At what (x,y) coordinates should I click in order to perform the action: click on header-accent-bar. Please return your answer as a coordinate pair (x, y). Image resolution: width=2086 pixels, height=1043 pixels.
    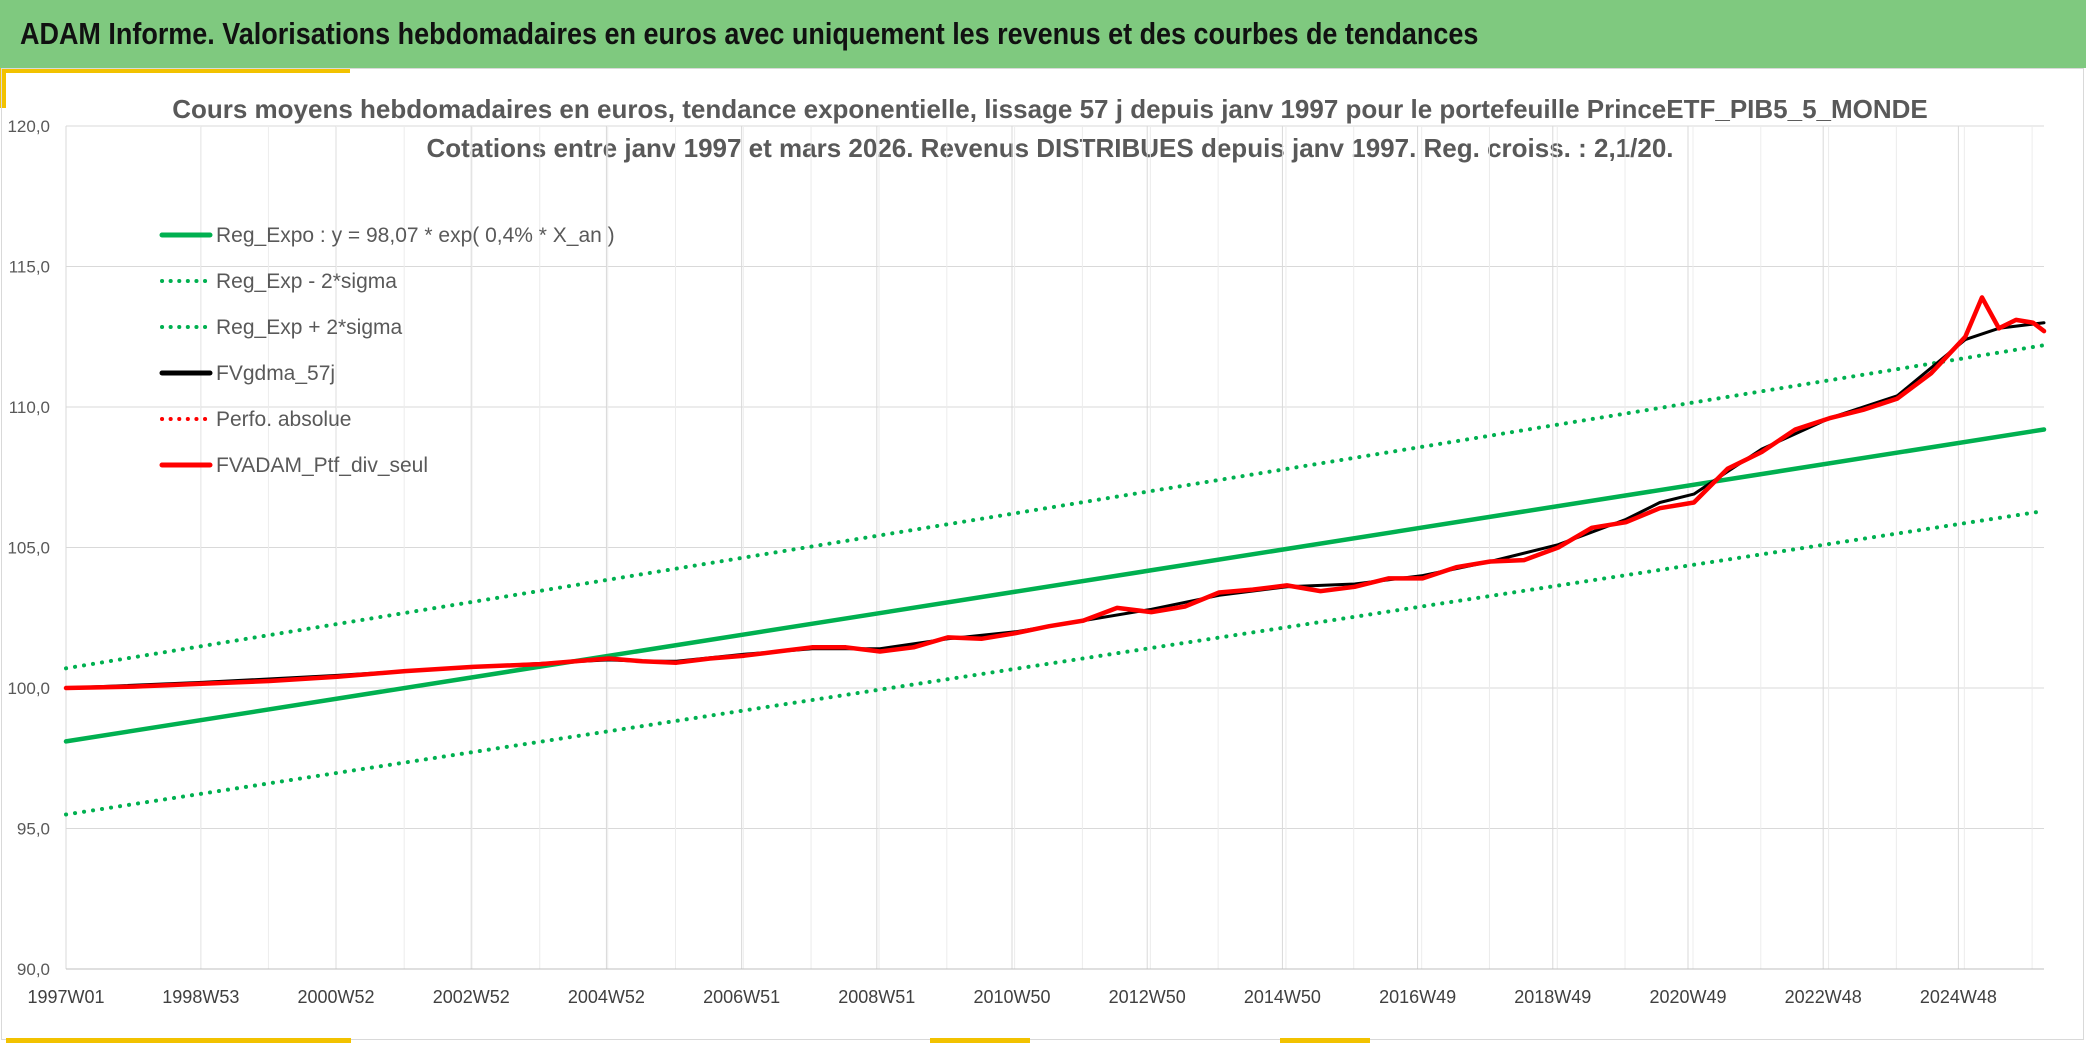
    Looking at the image, I should click on (175, 70).